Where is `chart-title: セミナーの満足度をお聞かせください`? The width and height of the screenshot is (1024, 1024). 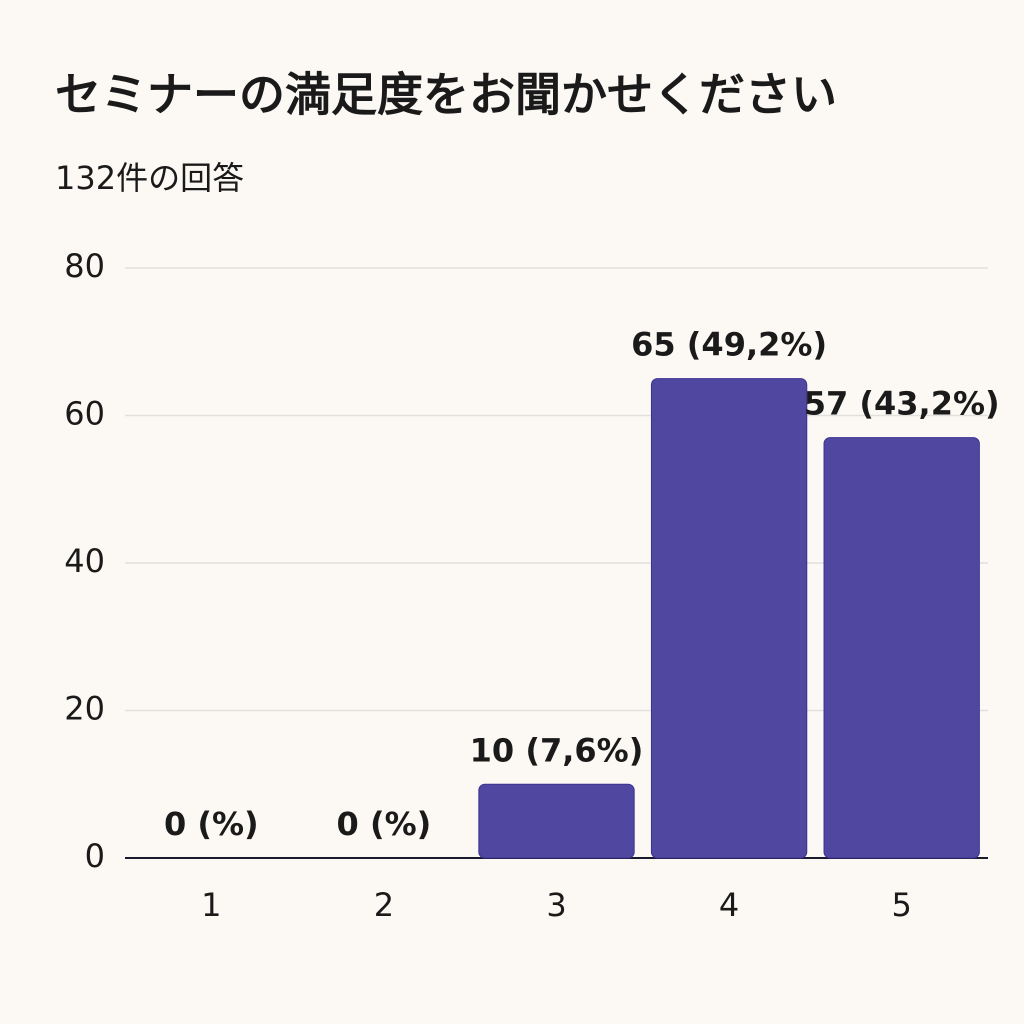
chart-title: セミナーの満足度をお聞かせください is located at coordinates (446, 95).